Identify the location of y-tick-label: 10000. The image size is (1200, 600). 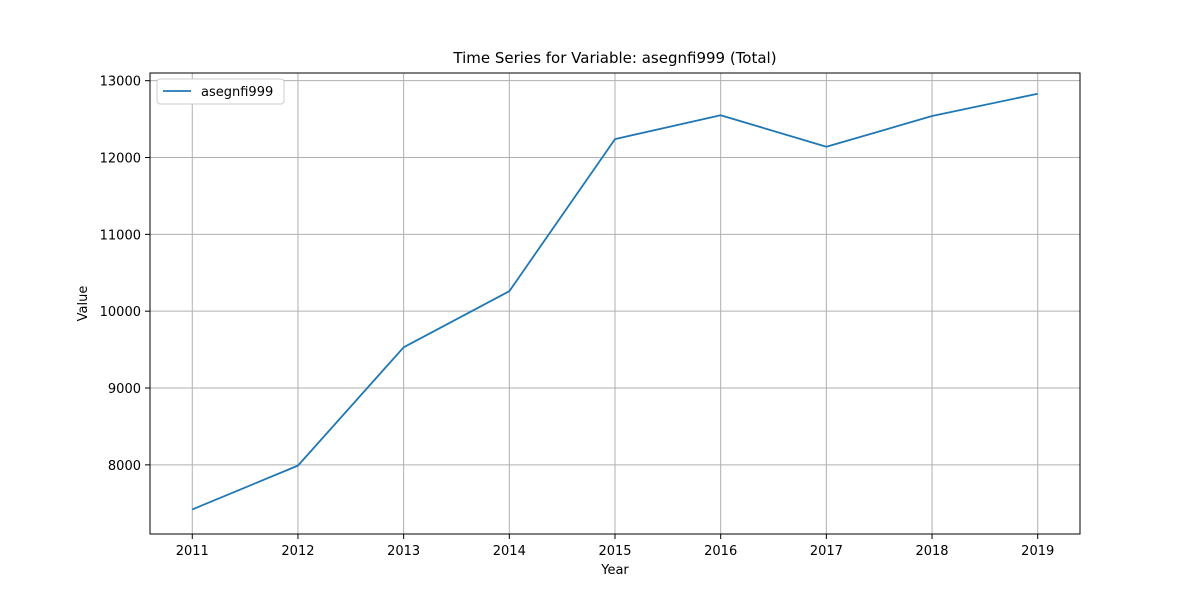
(120, 312).